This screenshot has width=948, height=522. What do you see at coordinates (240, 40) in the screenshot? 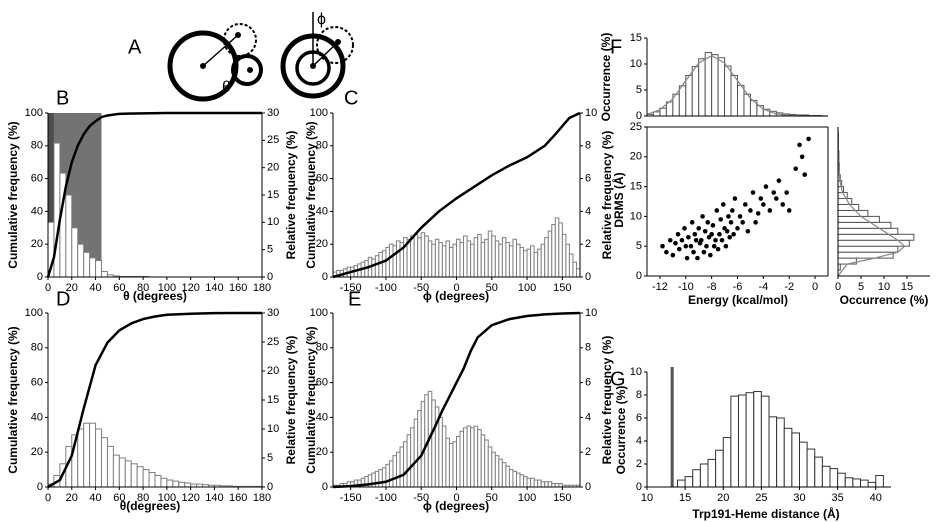
I see `circle` at bounding box center [240, 40].